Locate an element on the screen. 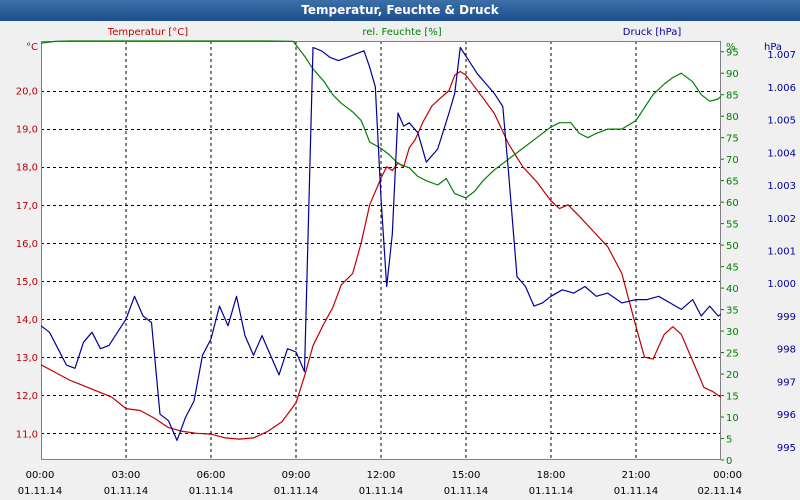  humidity-tick-label: 10 is located at coordinates (732, 418).